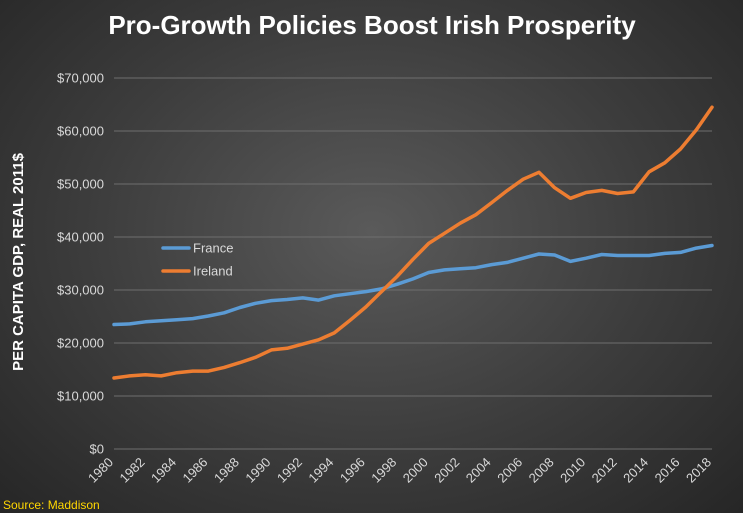  What do you see at coordinates (194, 470) in the screenshot?
I see `x-tick-label: 1986` at bounding box center [194, 470].